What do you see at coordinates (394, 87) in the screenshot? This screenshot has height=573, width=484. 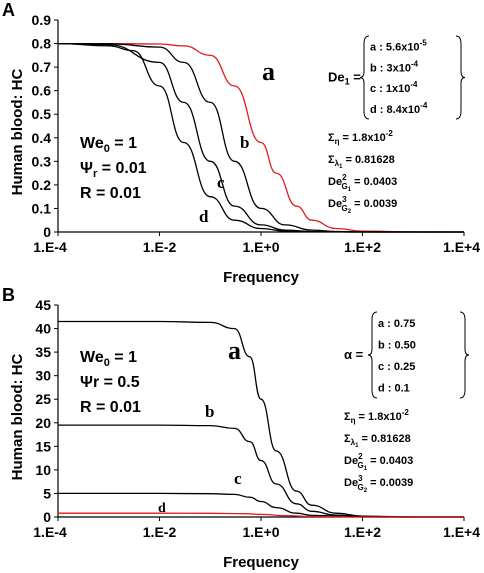 I see `legend-item-c: c : 1x10-4` at bounding box center [394, 87].